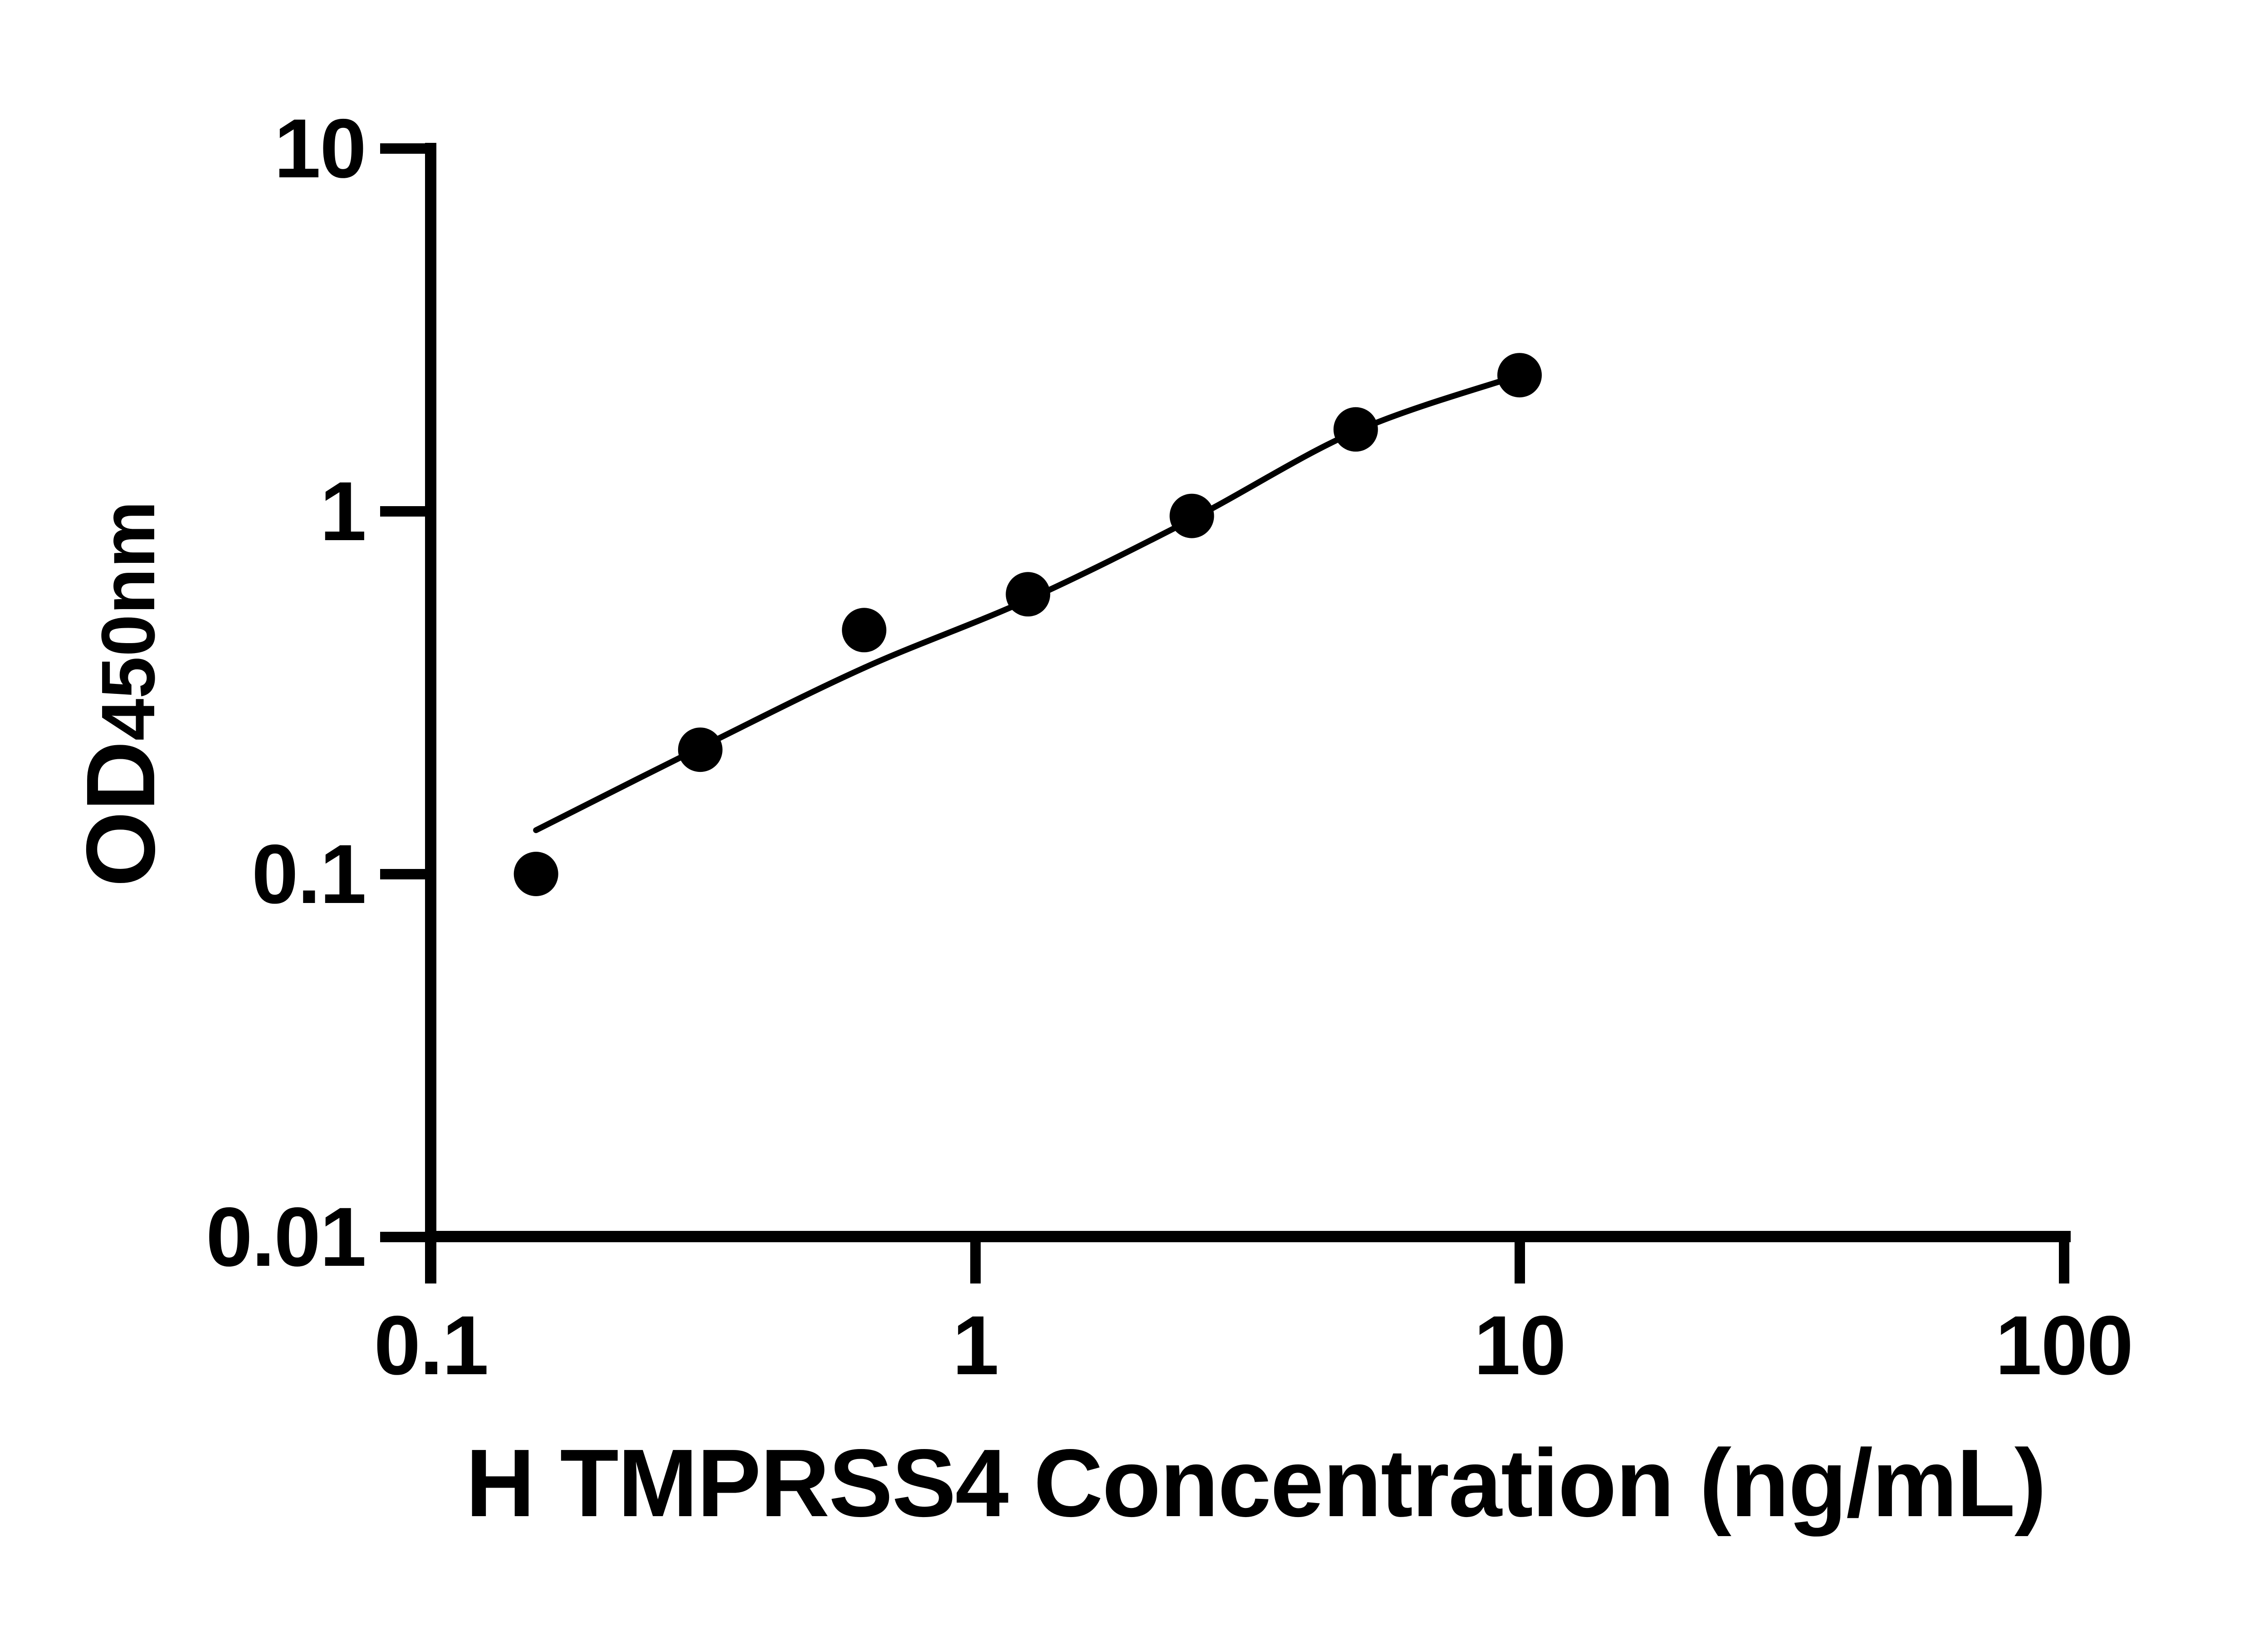  What do you see at coordinates (976, 1345) in the screenshot?
I see `x-tick-label: 1` at bounding box center [976, 1345].